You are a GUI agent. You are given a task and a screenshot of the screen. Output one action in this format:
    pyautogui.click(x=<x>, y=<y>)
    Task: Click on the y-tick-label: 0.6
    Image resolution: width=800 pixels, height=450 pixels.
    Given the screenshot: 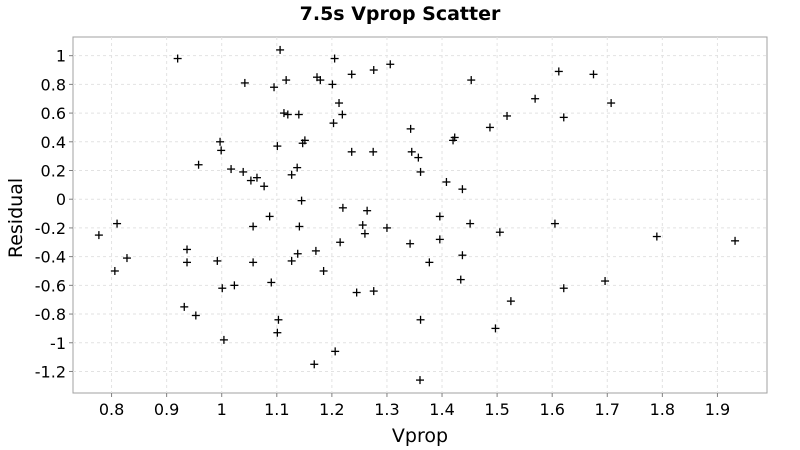 What is the action you would take?
    pyautogui.click(x=53, y=113)
    